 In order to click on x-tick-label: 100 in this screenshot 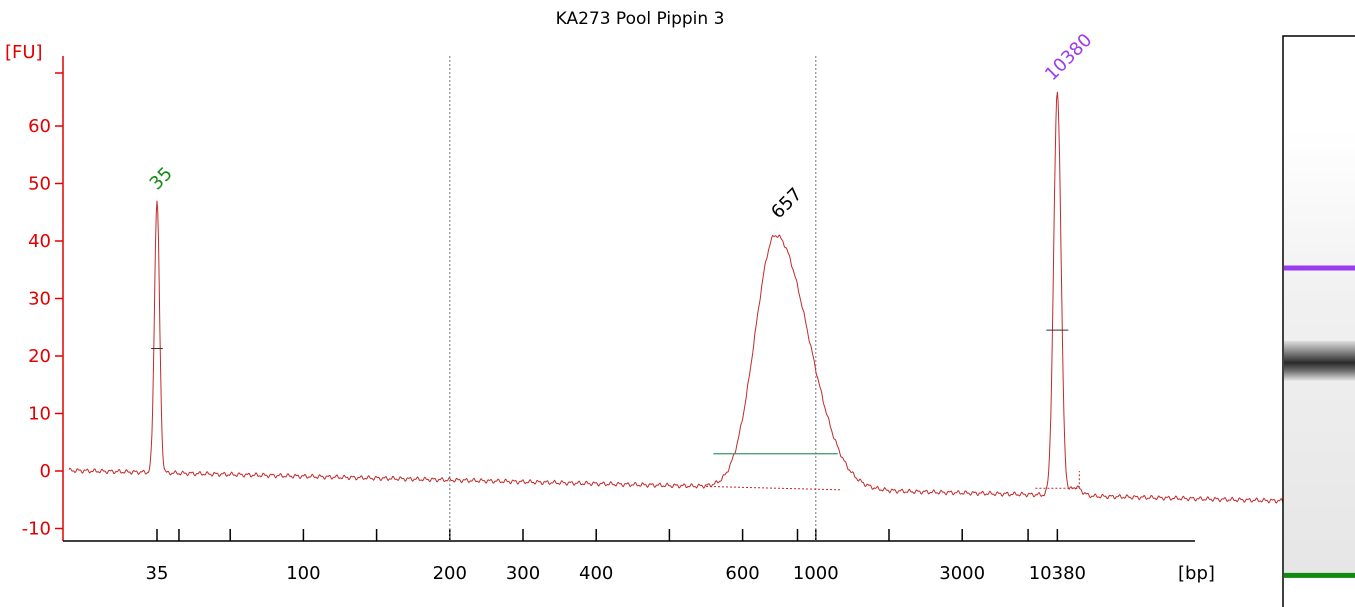, I will do `click(303, 573)`.